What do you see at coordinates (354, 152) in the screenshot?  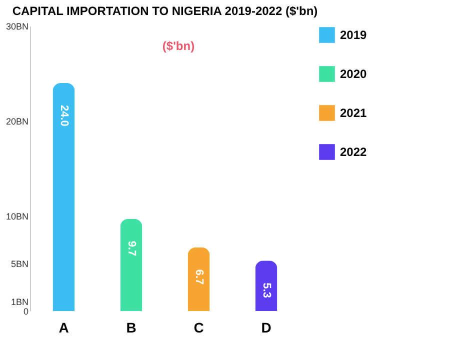 I see `legend-label: 2022` at bounding box center [354, 152].